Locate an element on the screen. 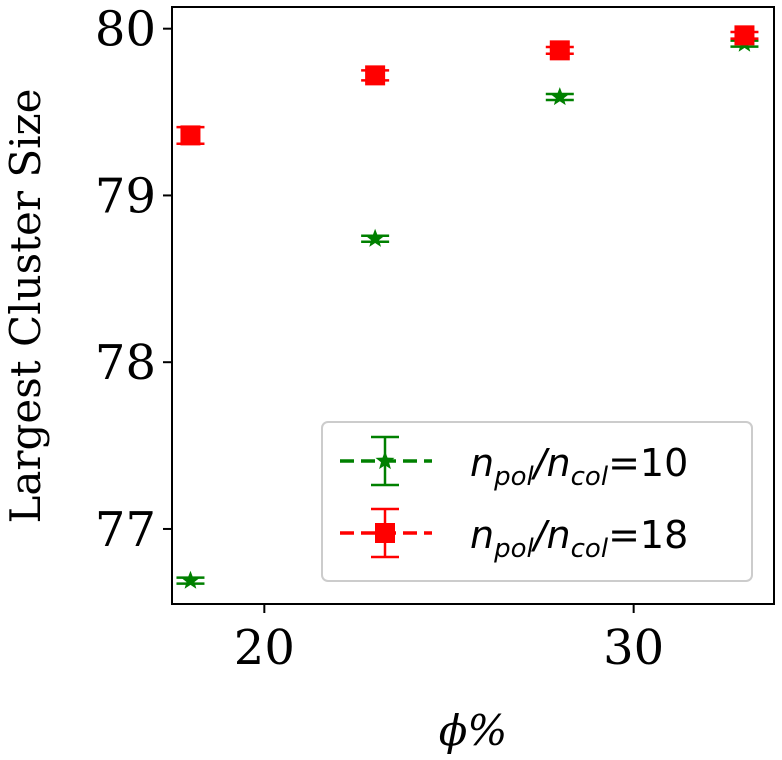  x-axis-ticks: 20 30 is located at coordinates (449, 640).